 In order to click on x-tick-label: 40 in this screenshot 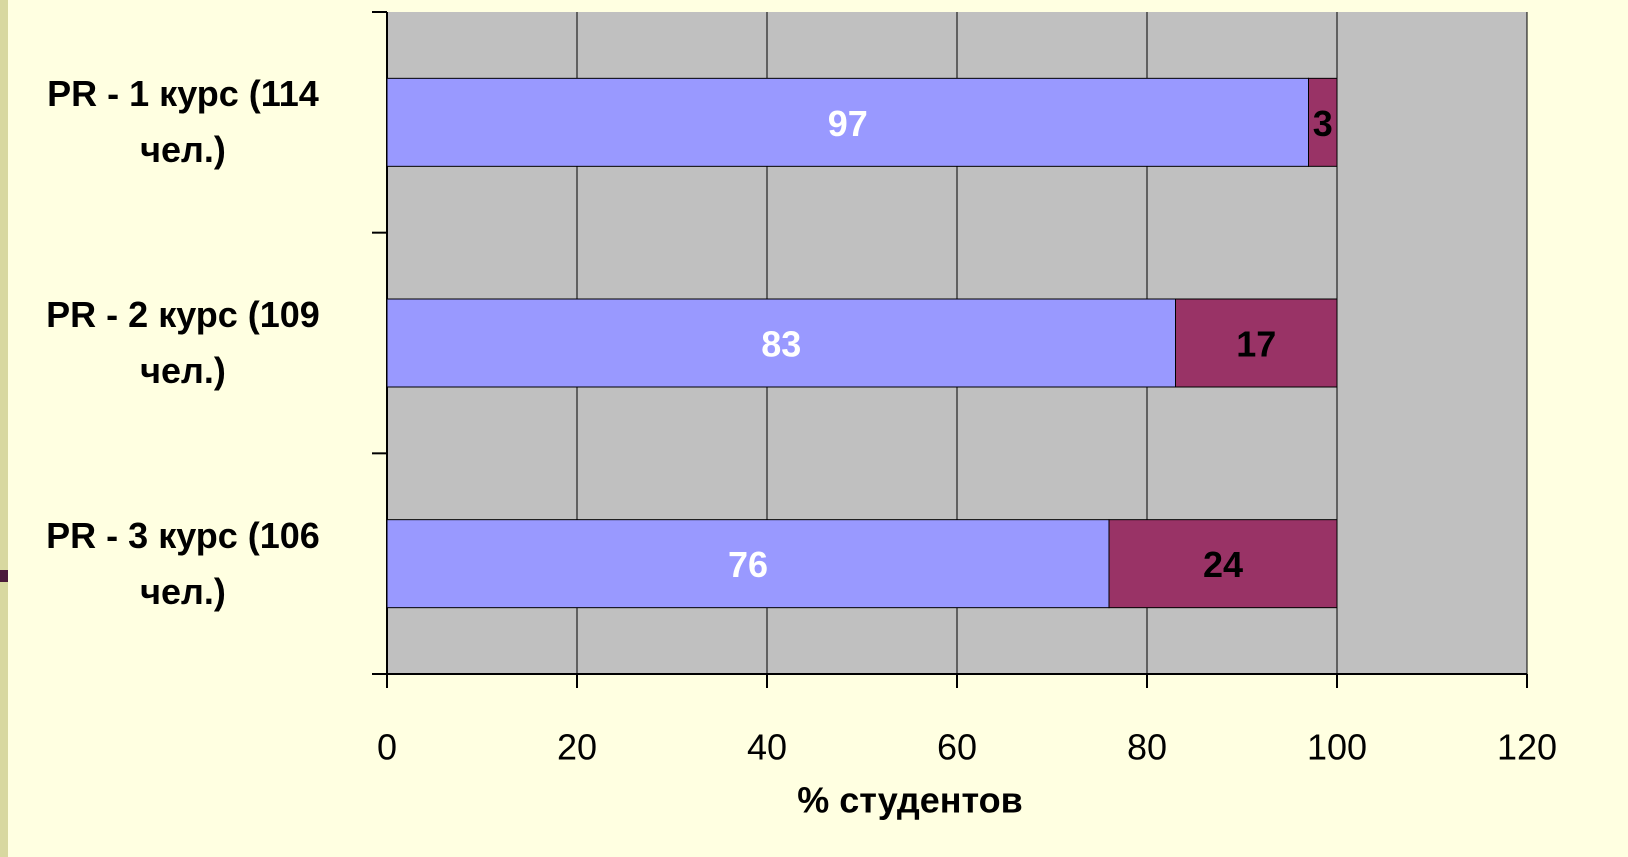, I will do `click(767, 747)`.